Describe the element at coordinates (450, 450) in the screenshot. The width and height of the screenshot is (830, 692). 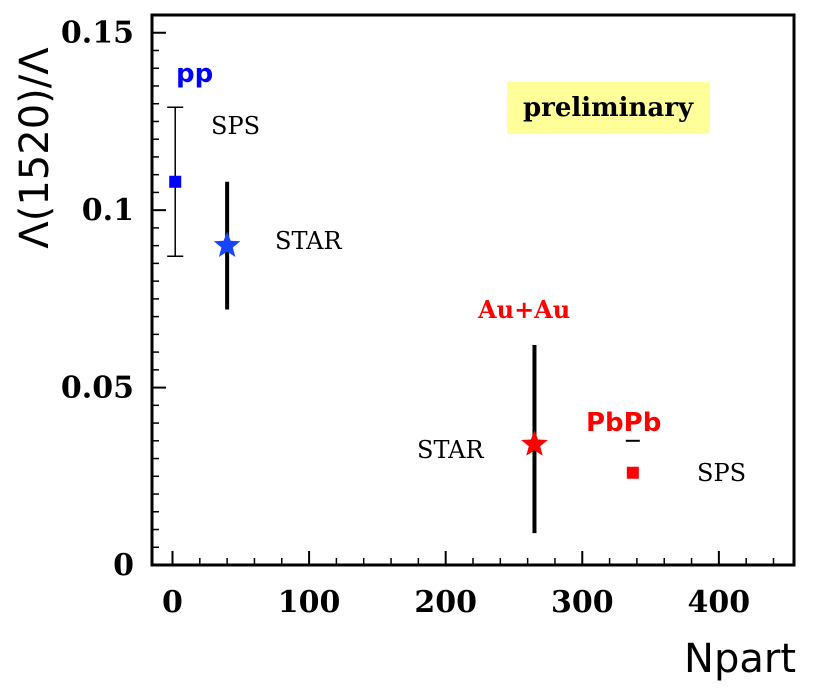
I see `star-auau-label: STAR` at that location.